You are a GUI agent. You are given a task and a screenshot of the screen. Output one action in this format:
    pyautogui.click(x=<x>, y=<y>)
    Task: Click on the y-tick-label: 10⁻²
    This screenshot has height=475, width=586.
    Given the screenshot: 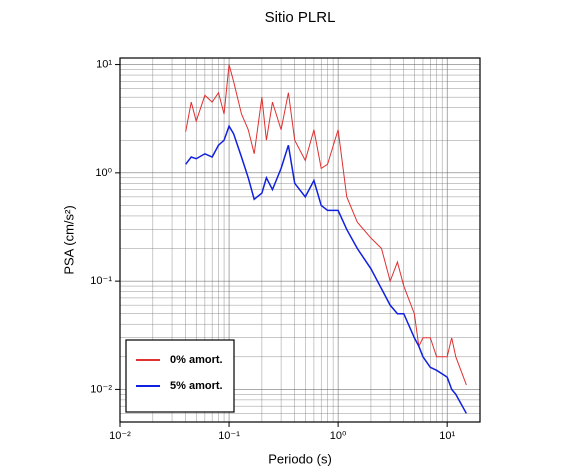 What is the action you would take?
    pyautogui.click(x=101, y=389)
    